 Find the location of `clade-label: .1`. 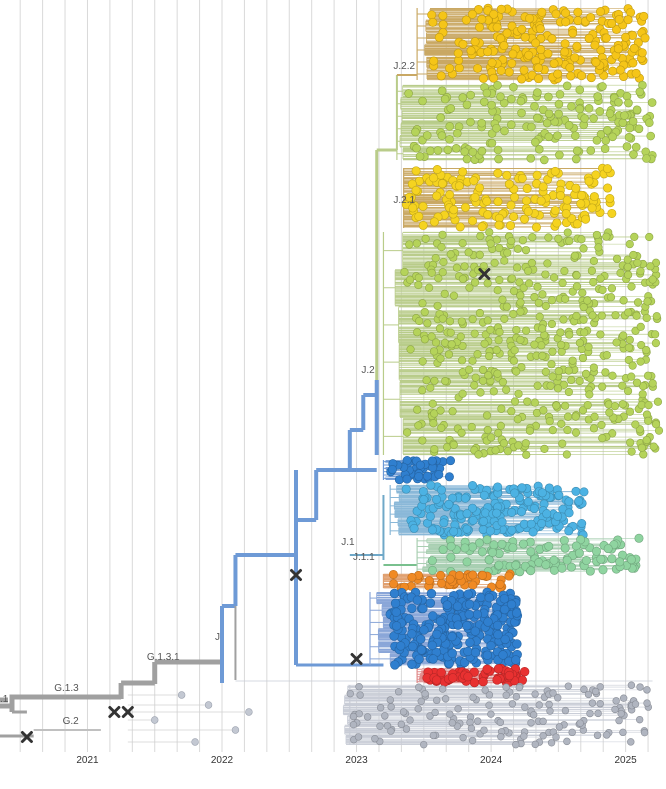

clade-label: .1 is located at coordinates (4, 699).